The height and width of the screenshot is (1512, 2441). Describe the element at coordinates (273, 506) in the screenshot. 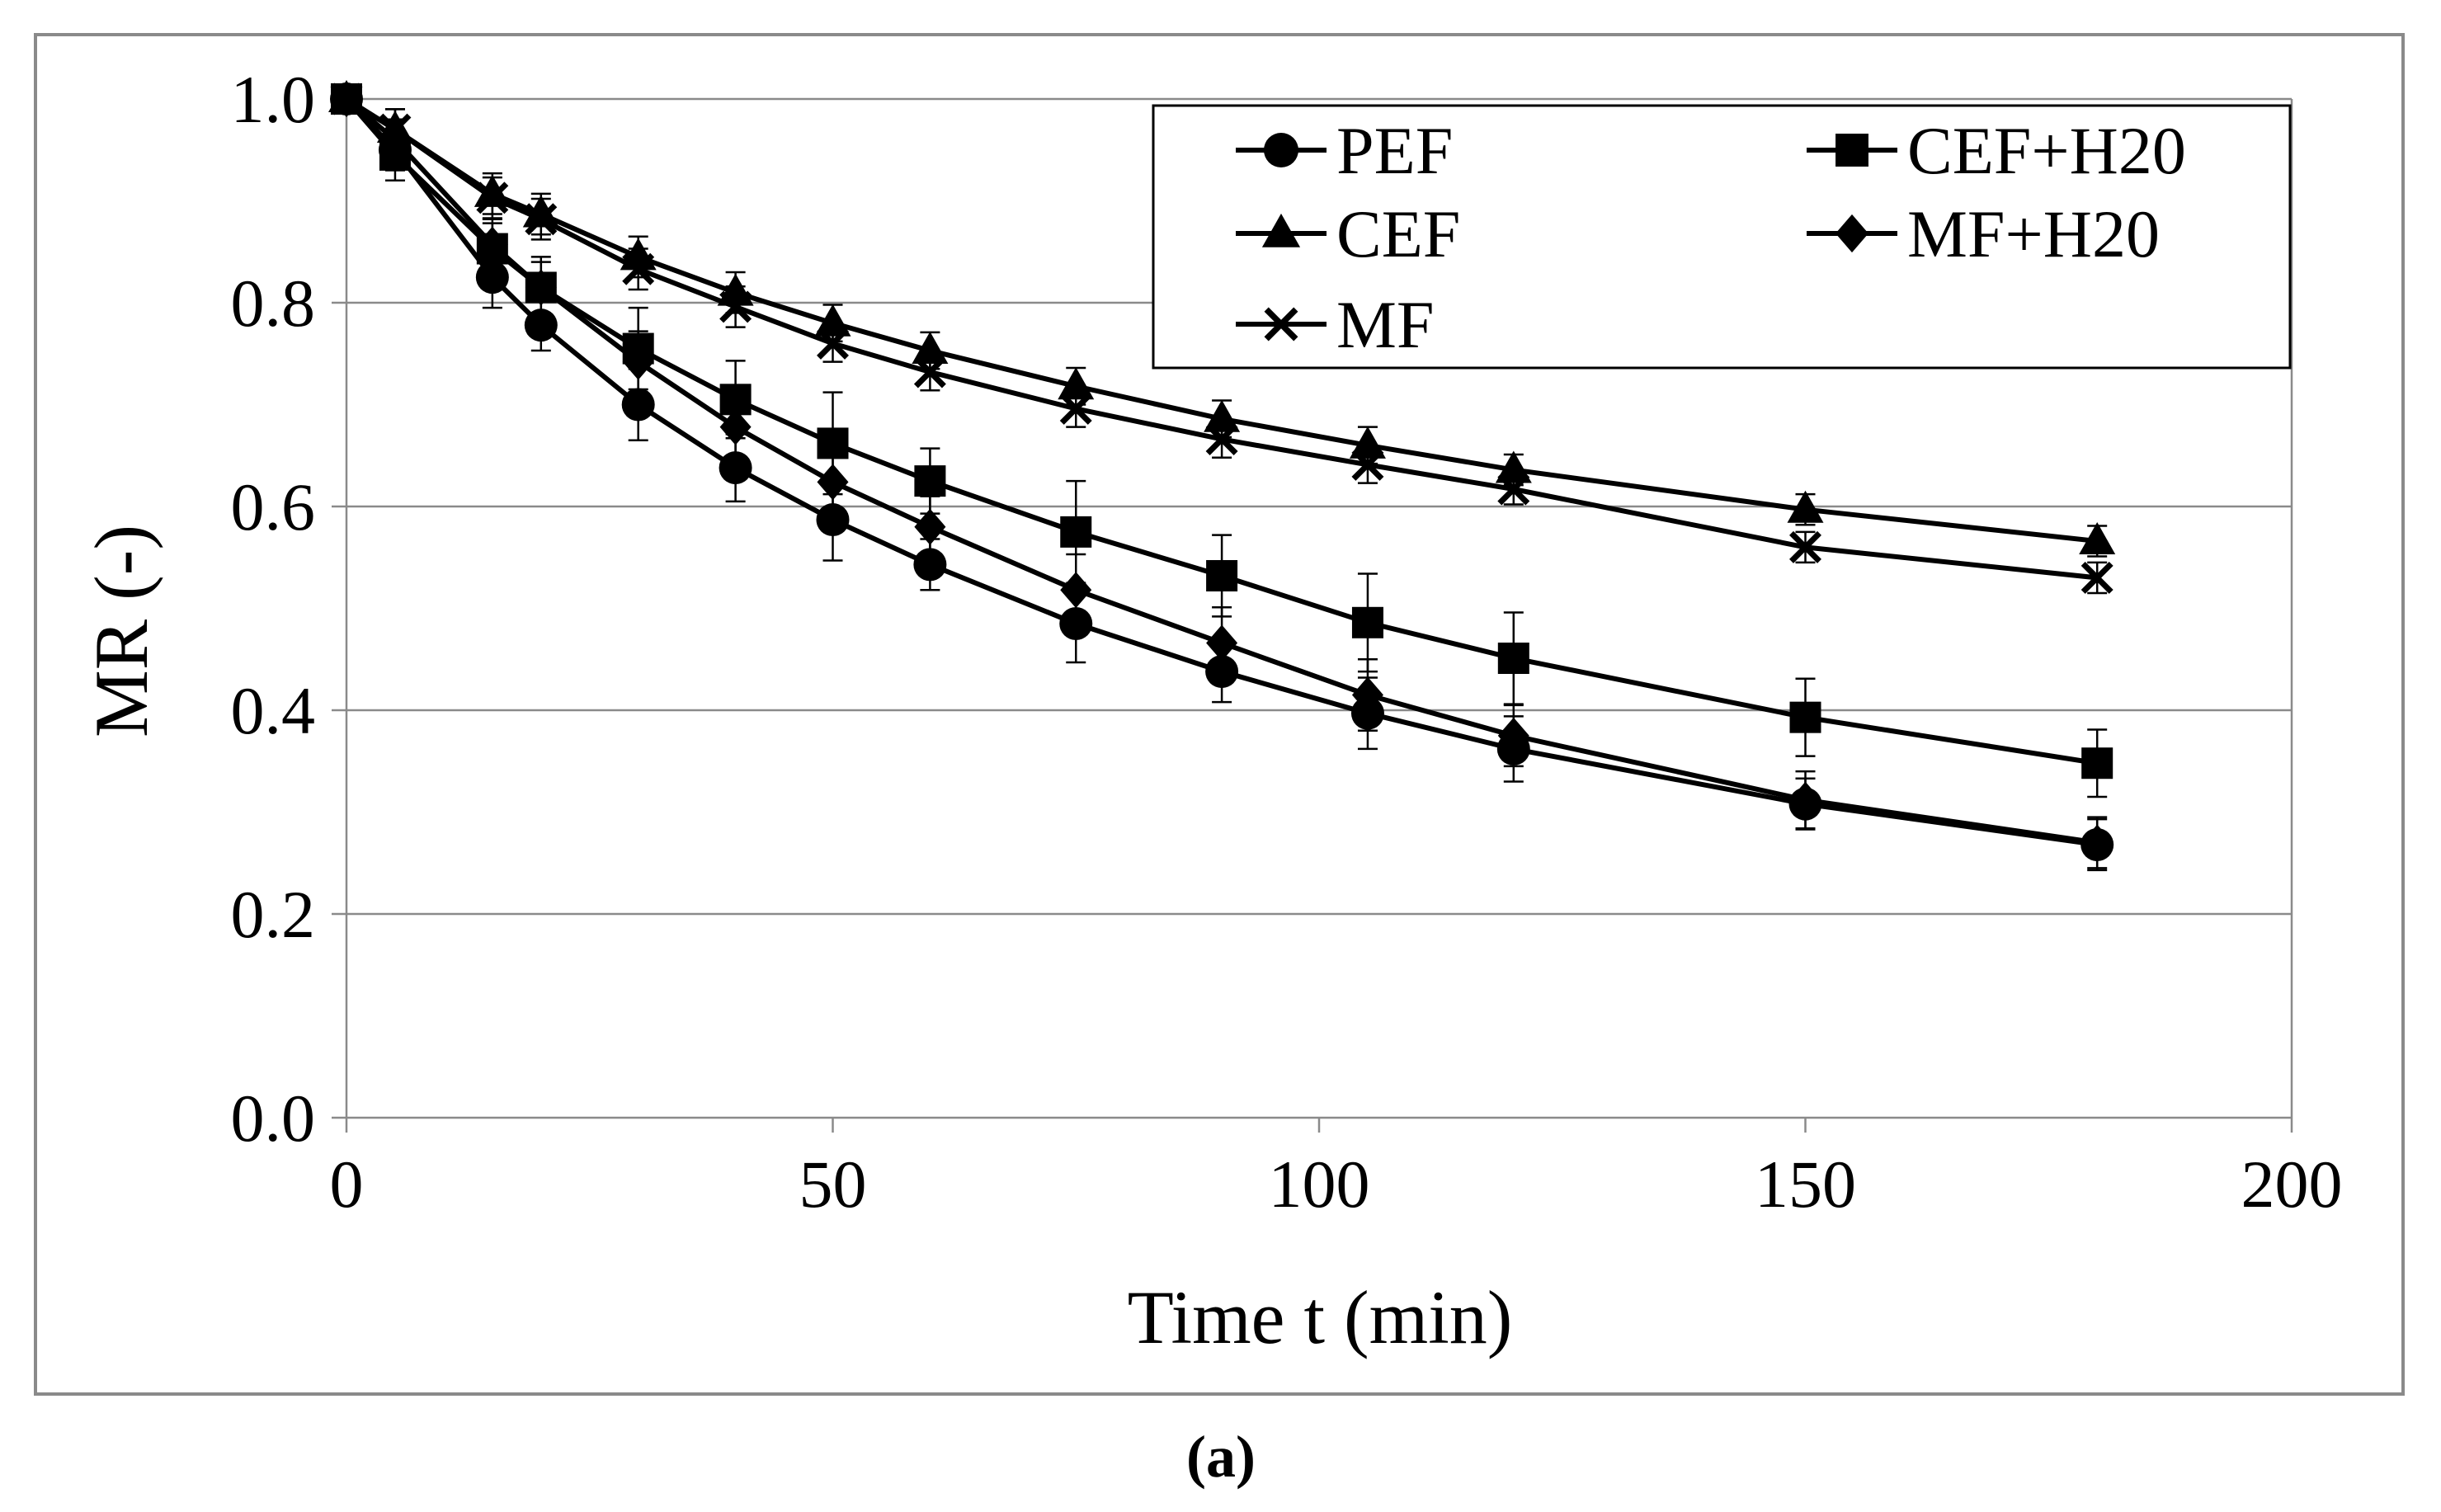

I see `y-tick-label: 0.6` at that location.